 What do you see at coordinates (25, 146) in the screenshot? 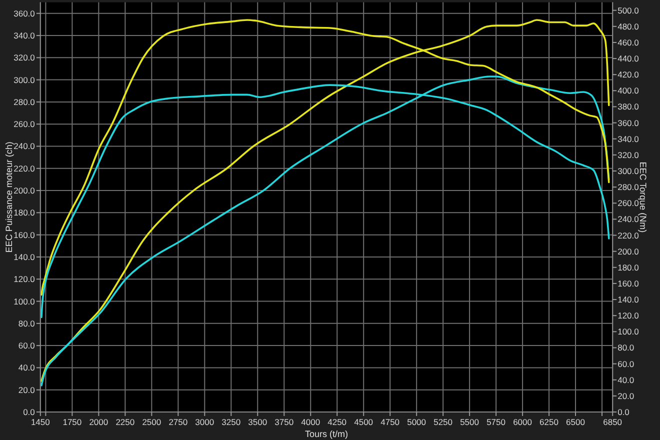
I see `y-tick-label: 240.0` at bounding box center [25, 146].